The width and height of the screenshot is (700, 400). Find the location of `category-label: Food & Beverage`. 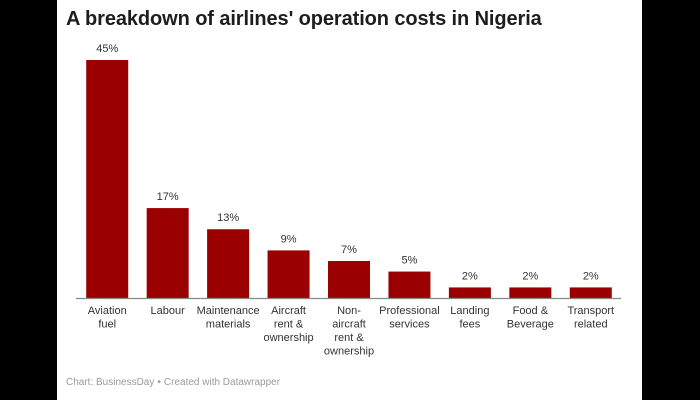

category-label: Food & Beverage is located at coordinates (530, 318).